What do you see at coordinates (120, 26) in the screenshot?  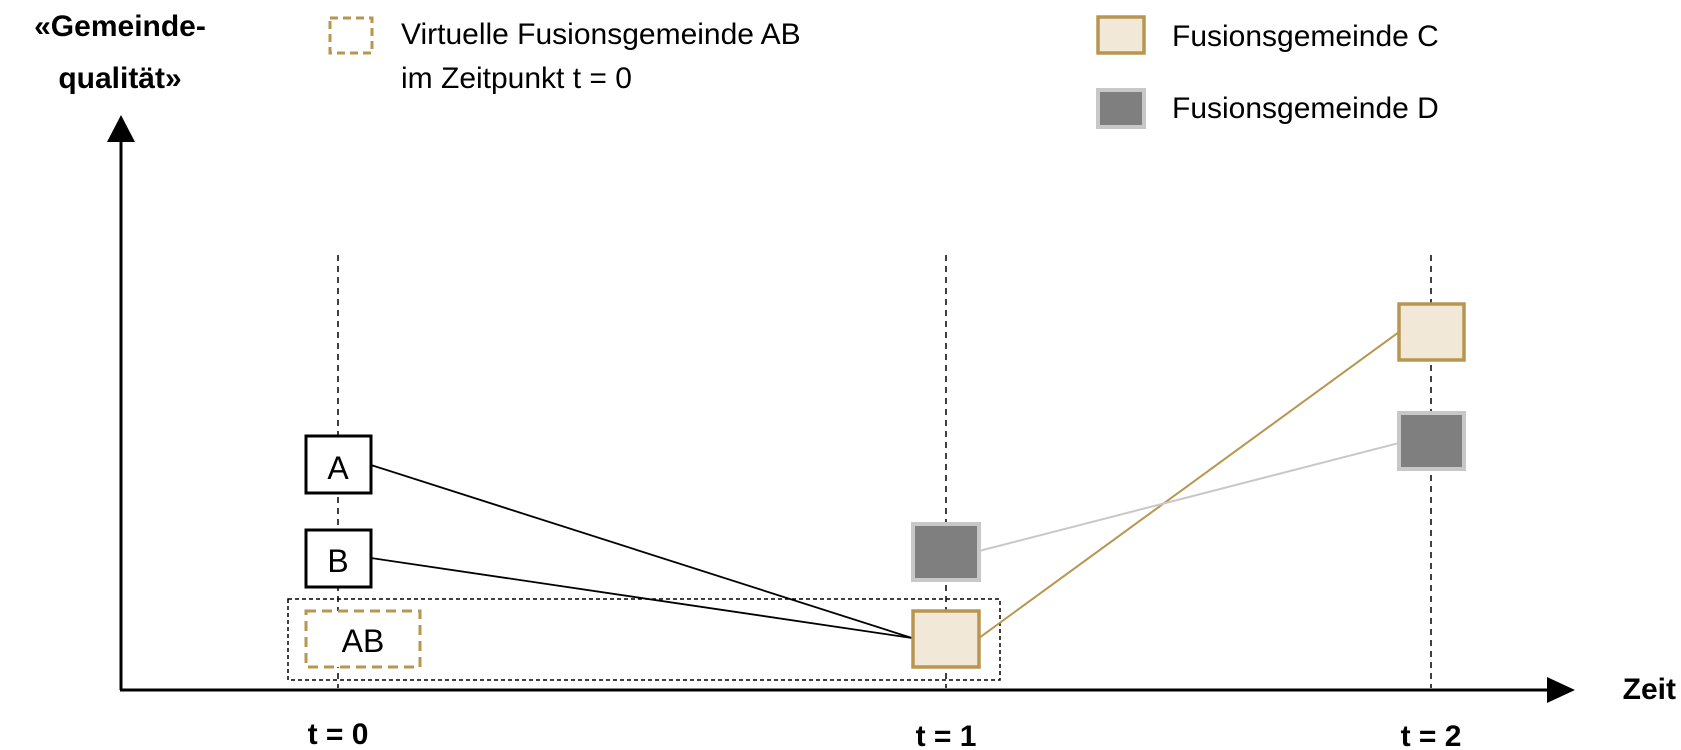 I see `y-axis-label-line1: «Gemeinde-` at bounding box center [120, 26].